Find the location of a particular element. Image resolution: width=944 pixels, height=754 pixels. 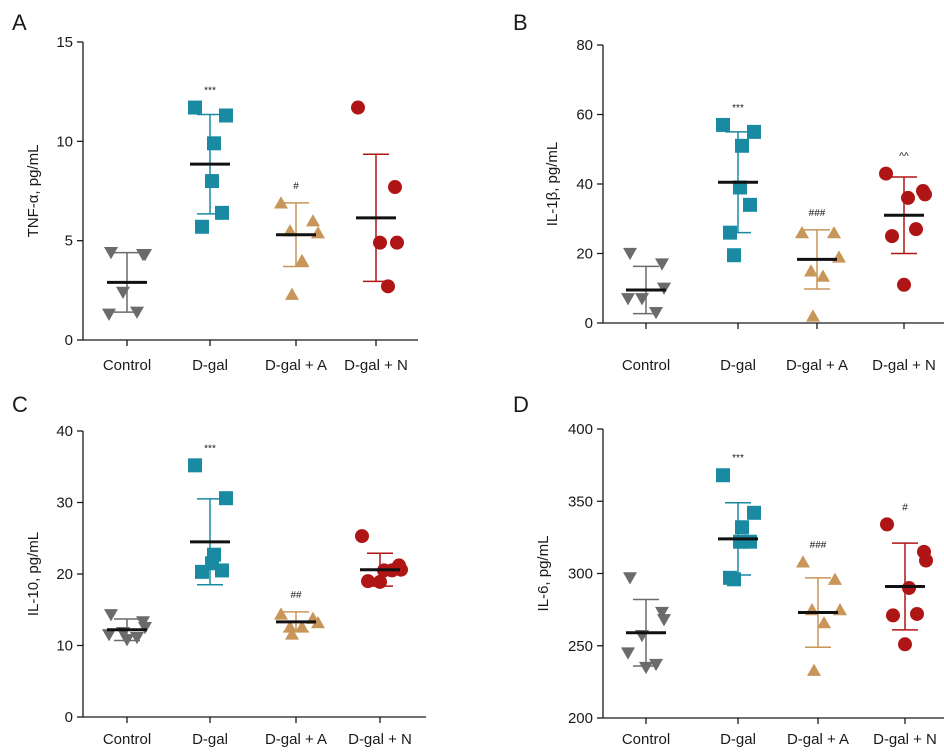

y-tick-label: 20 is located at coordinates (584, 254).